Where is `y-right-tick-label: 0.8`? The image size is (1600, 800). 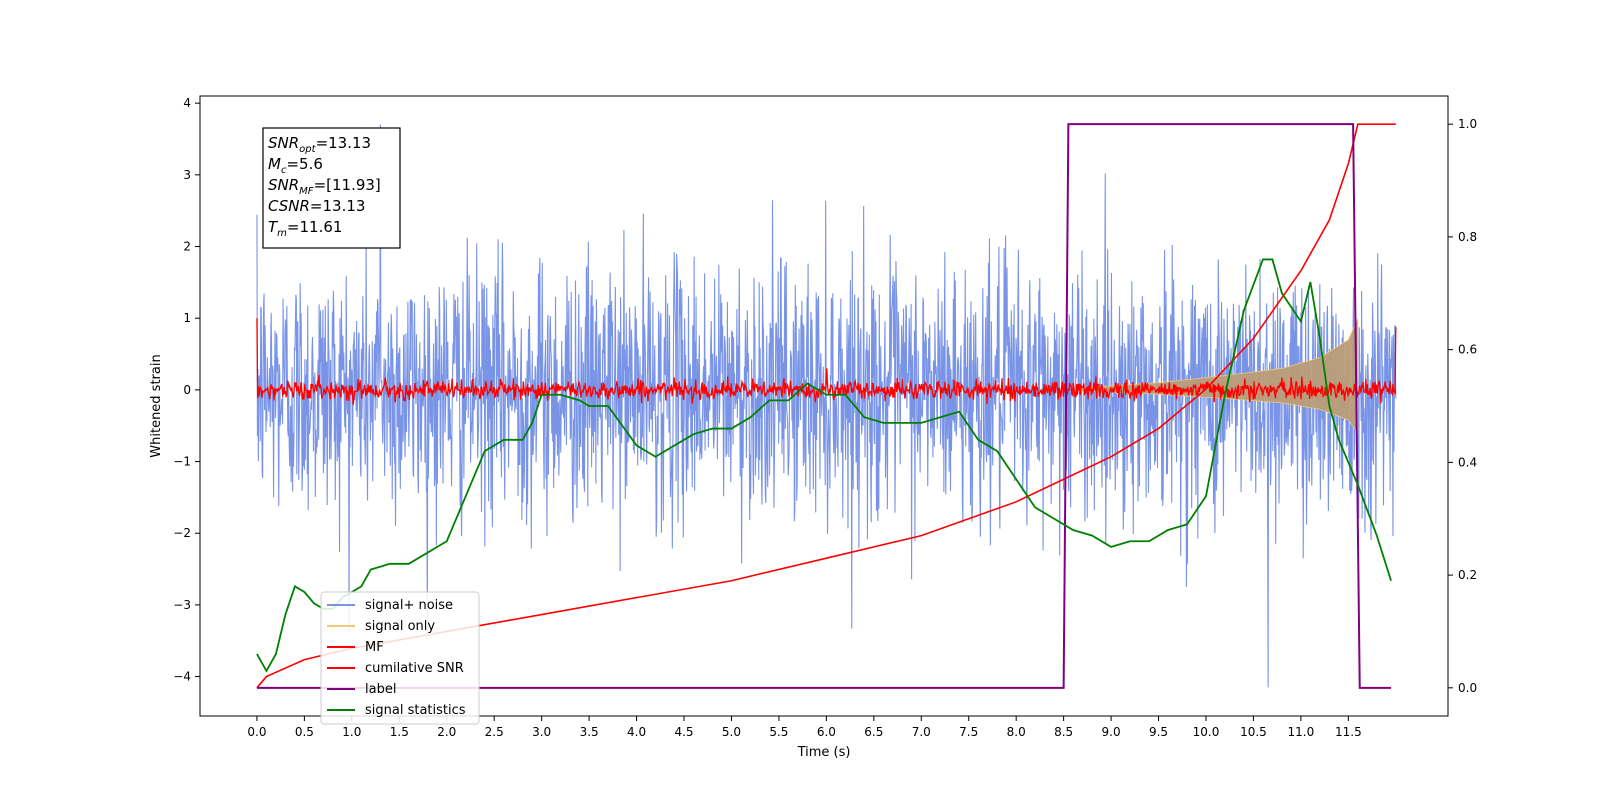 y-right-tick-label: 0.8 is located at coordinates (1467, 237).